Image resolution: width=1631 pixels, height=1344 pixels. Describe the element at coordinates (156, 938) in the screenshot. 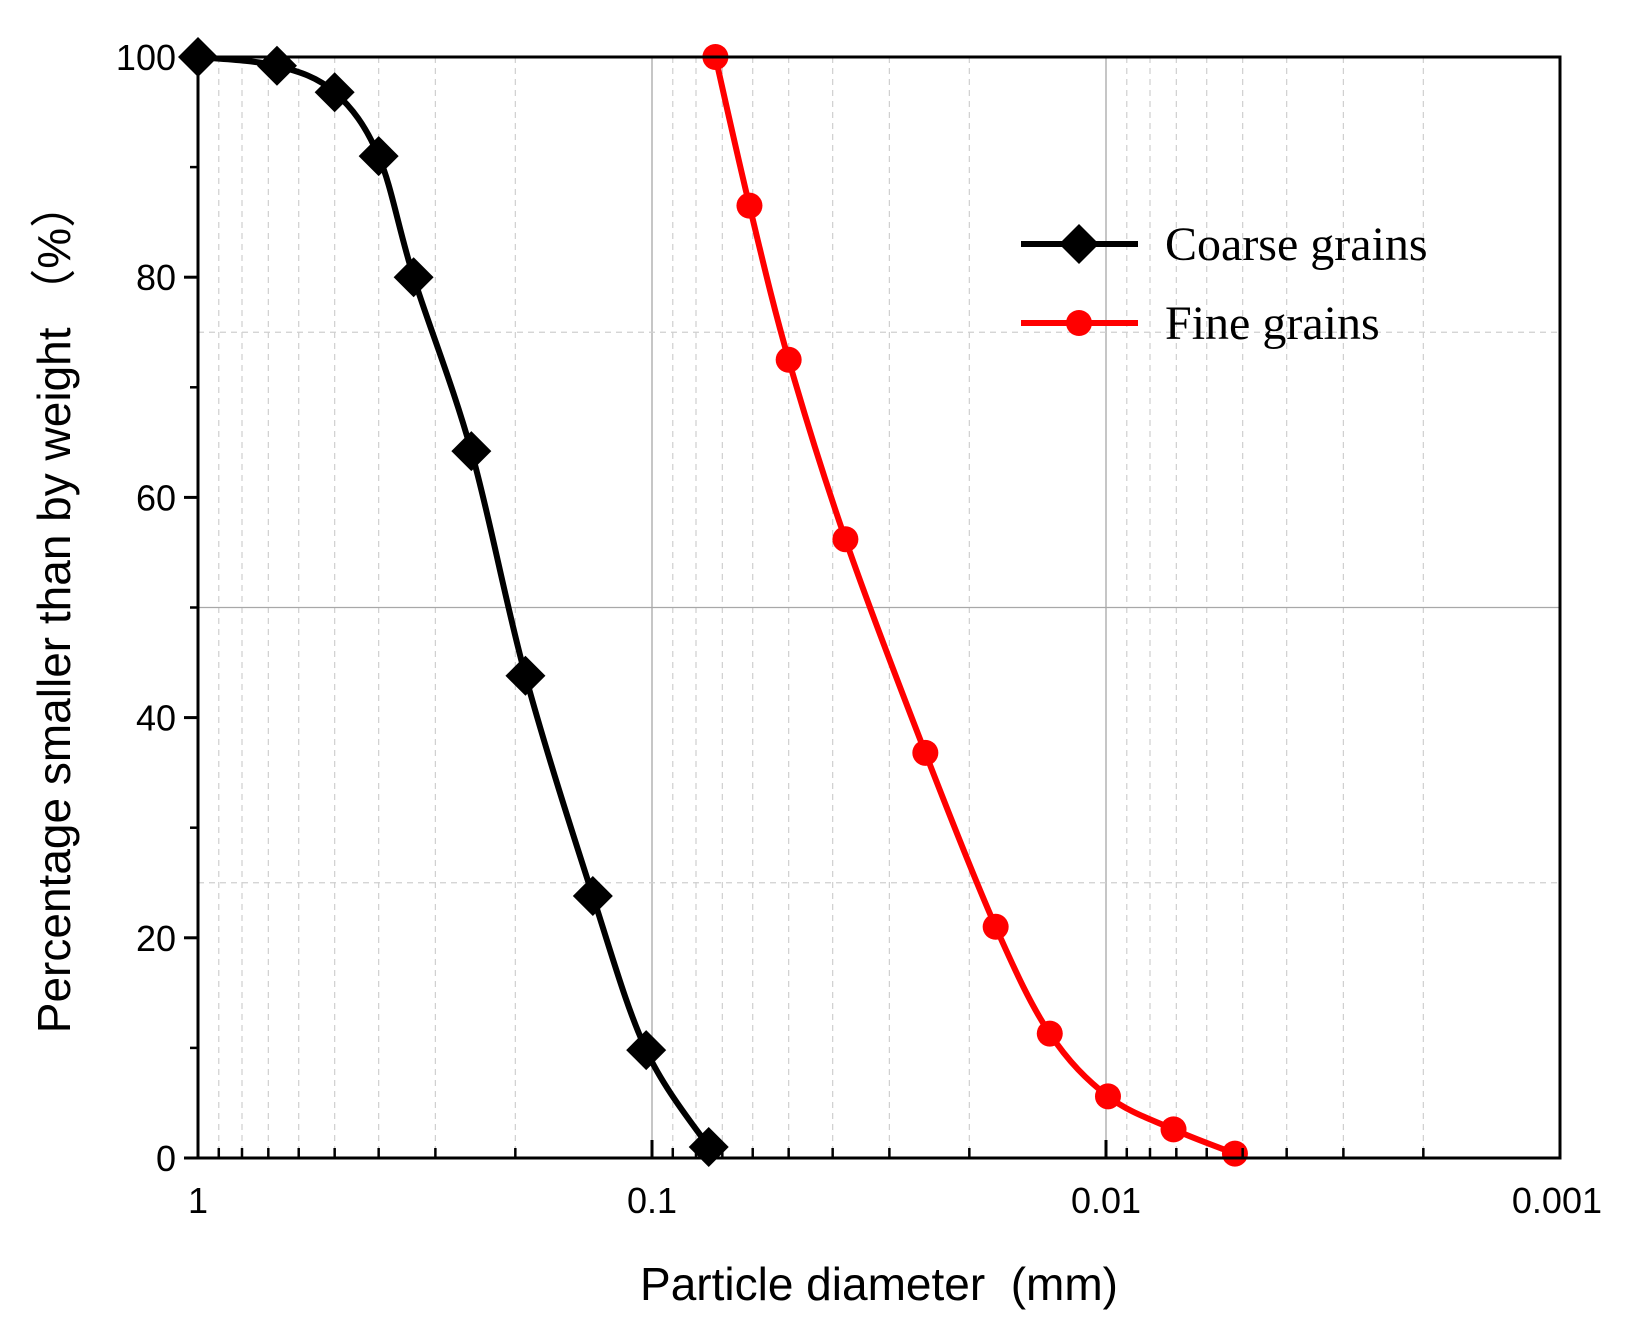

I see `y-tick-label: 20` at that location.